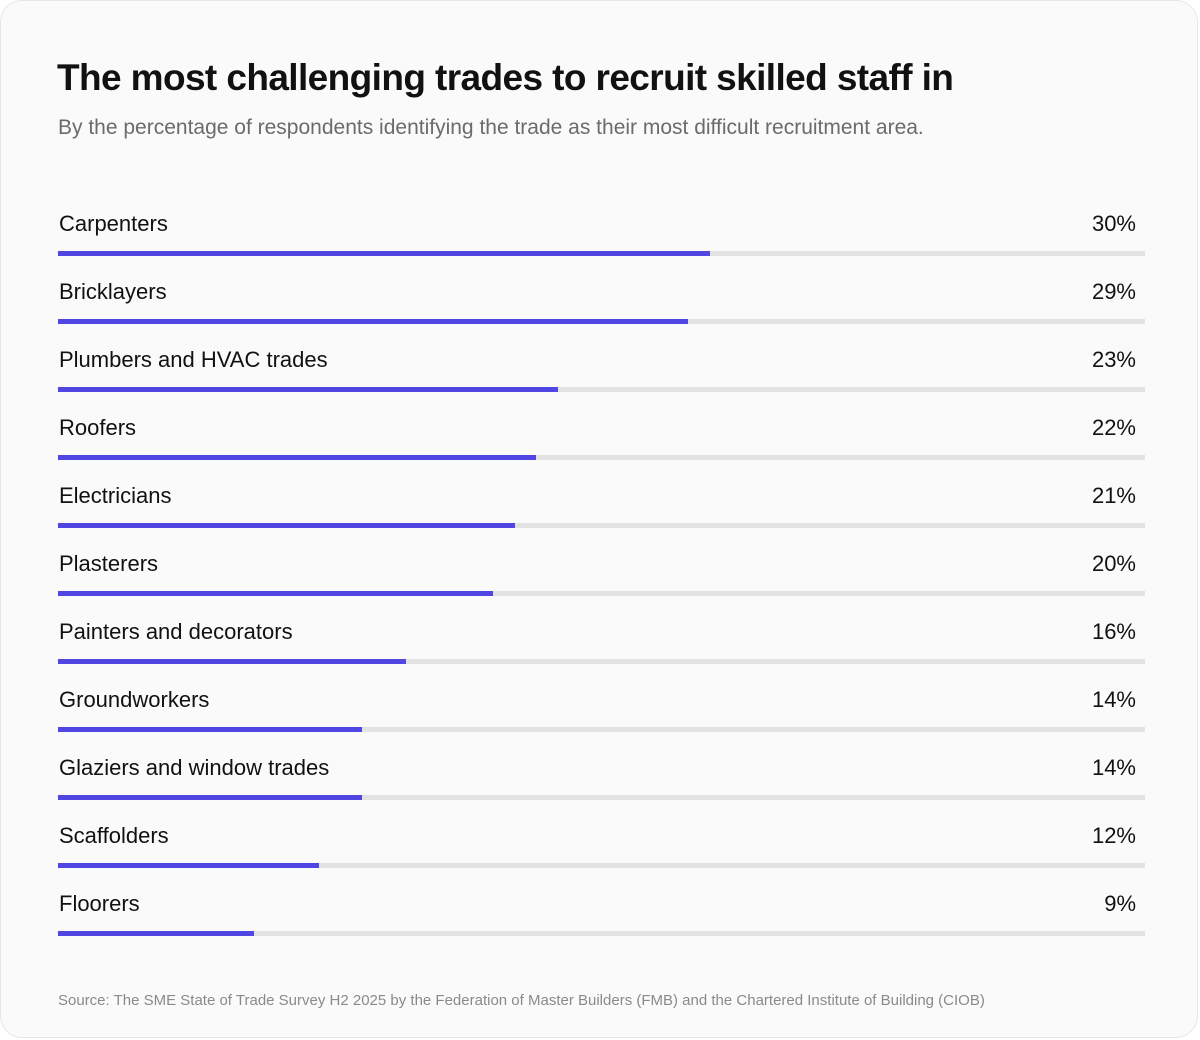 The image size is (1200, 1040). I want to click on data-label: 21%, so click(1113, 495).